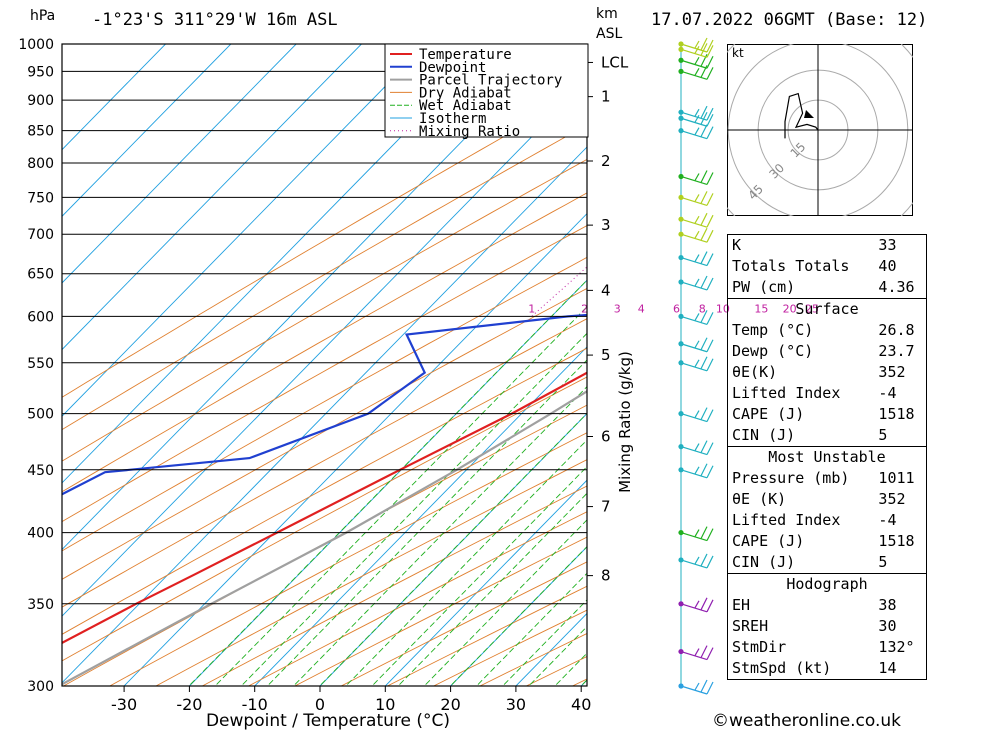 This screenshot has width=1000, height=733. Describe the element at coordinates (40, 317) in the screenshot. I see `pressure-tick-label: 600` at that location.